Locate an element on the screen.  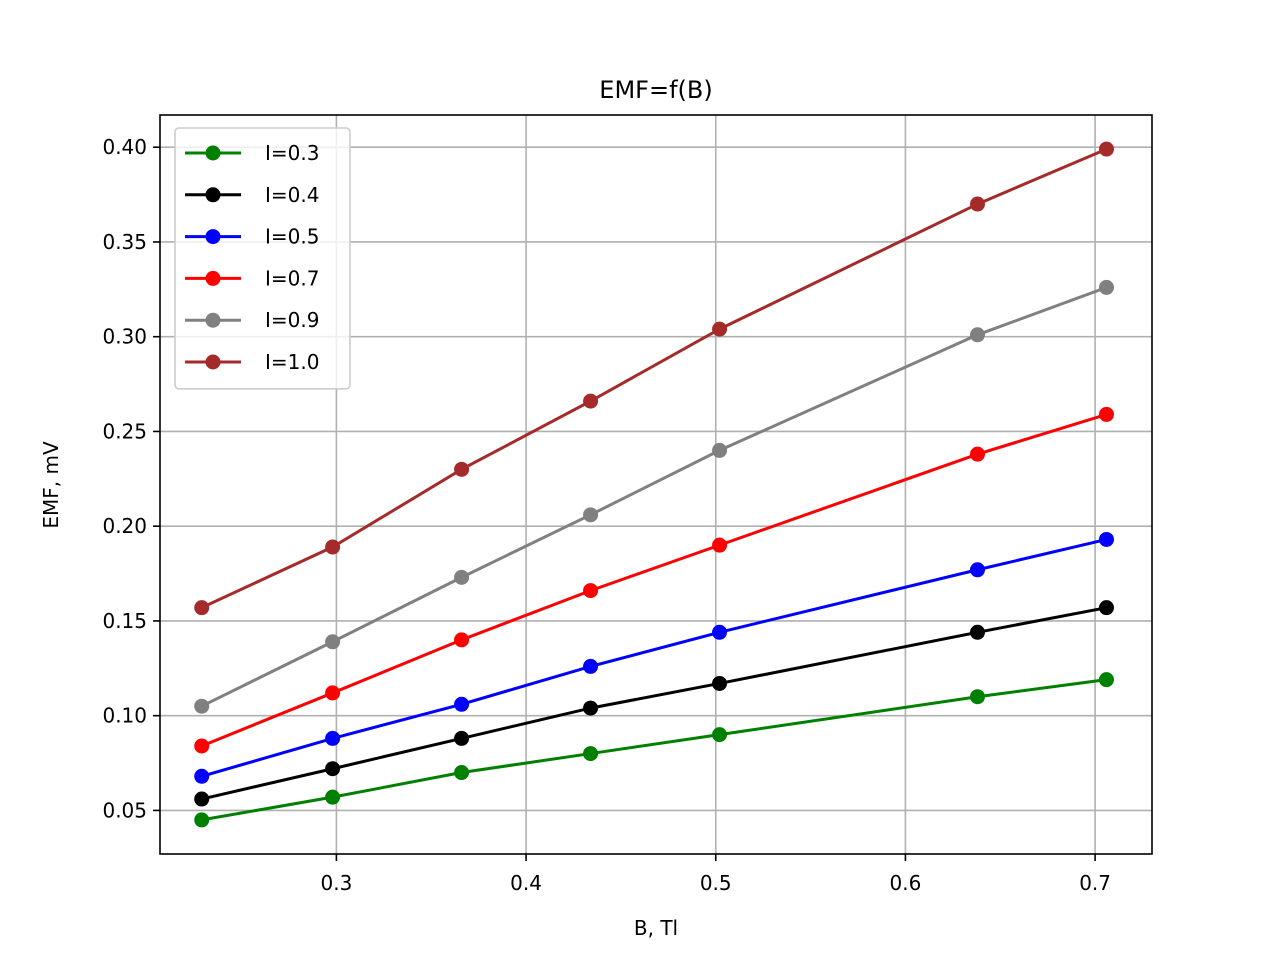
y-tick-label: 0.10 is located at coordinates (124, 716).